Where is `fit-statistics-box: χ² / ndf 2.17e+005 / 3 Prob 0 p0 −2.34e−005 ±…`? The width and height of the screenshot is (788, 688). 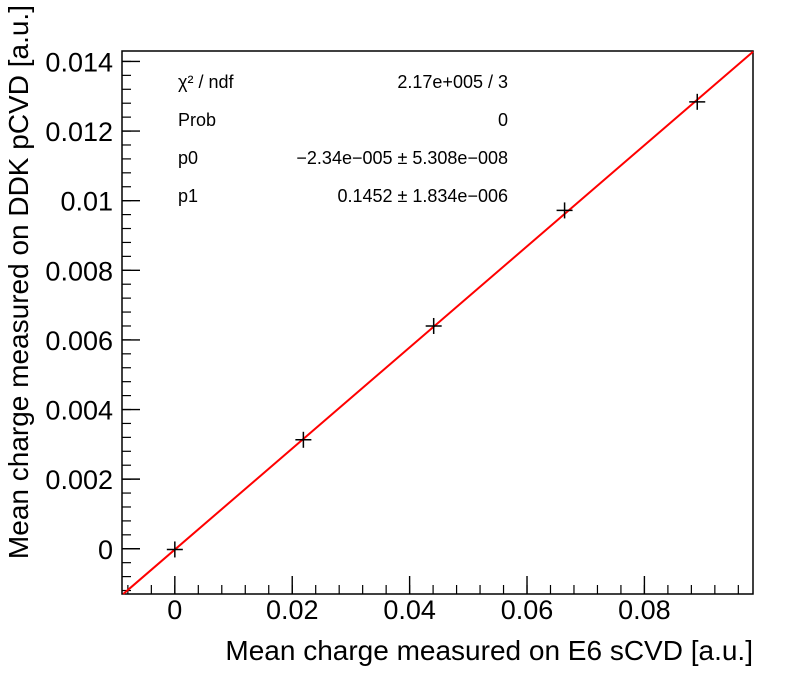 fit-statistics-box: χ² / ndf 2.17e+005 / 3 Prob 0 p0 −2.34e−005 ±… is located at coordinates (343, 139).